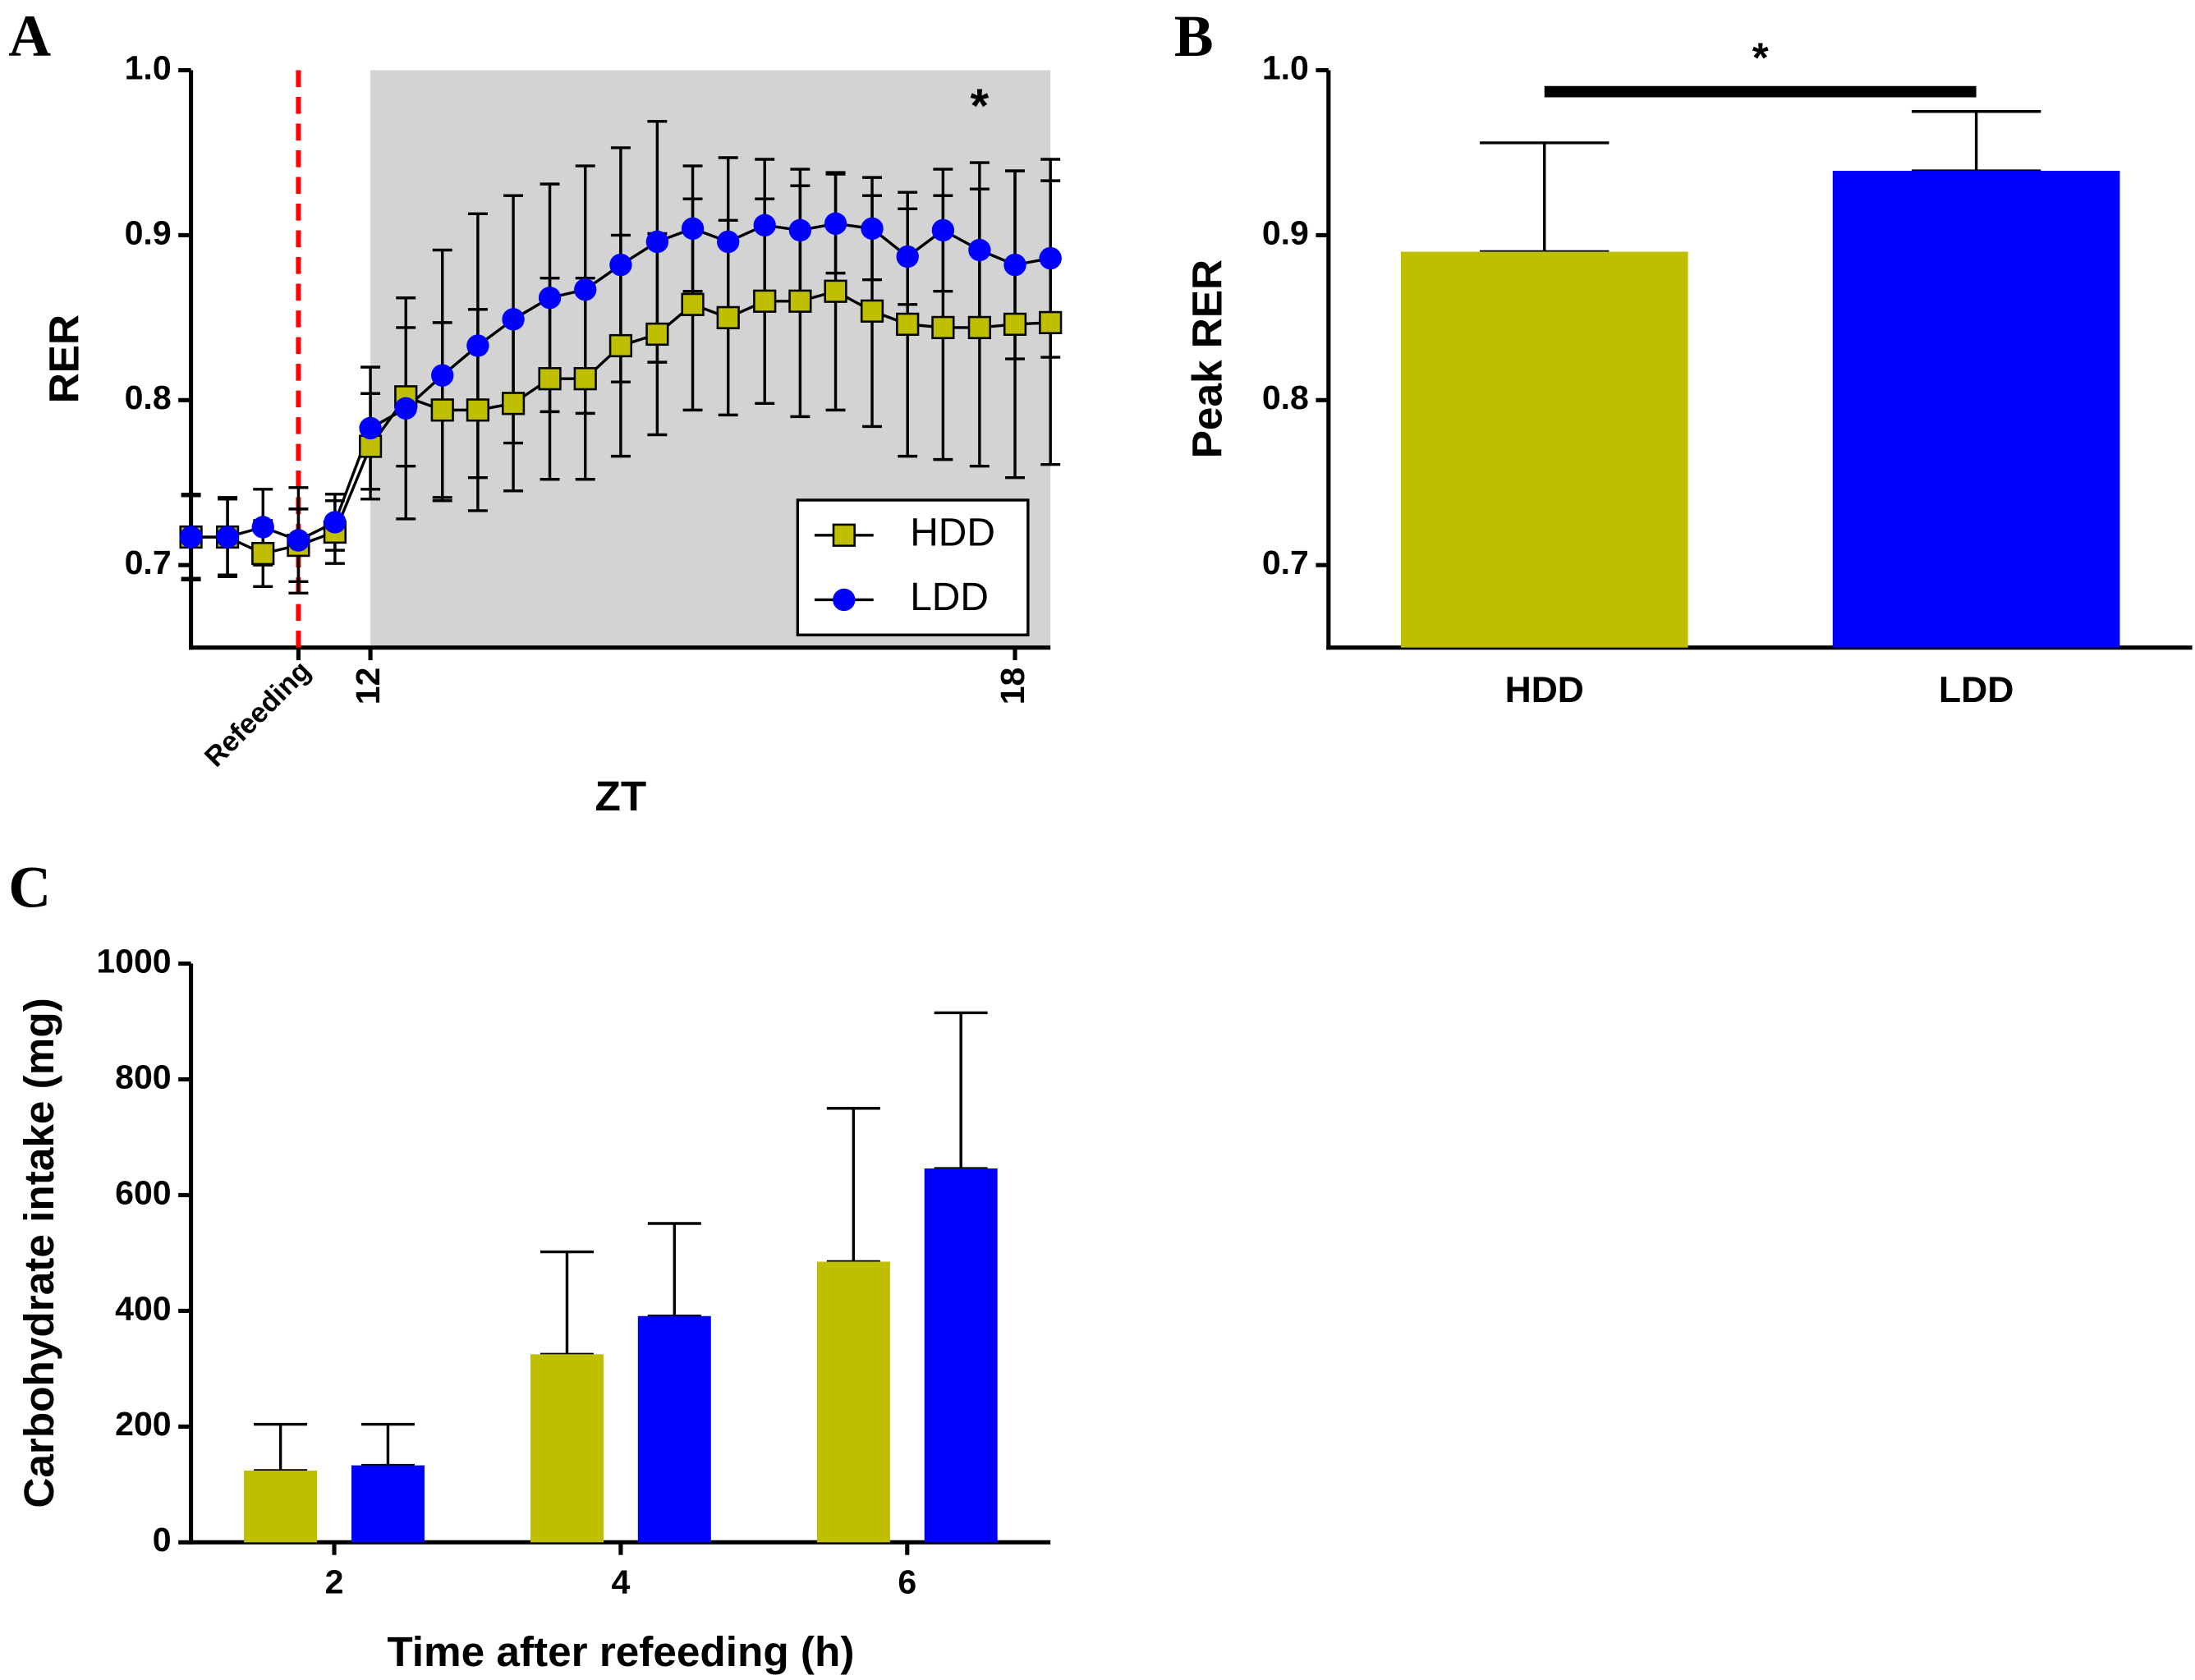 The height and width of the screenshot is (1680, 2195). I want to click on y-tick-label: 600, so click(143, 1192).